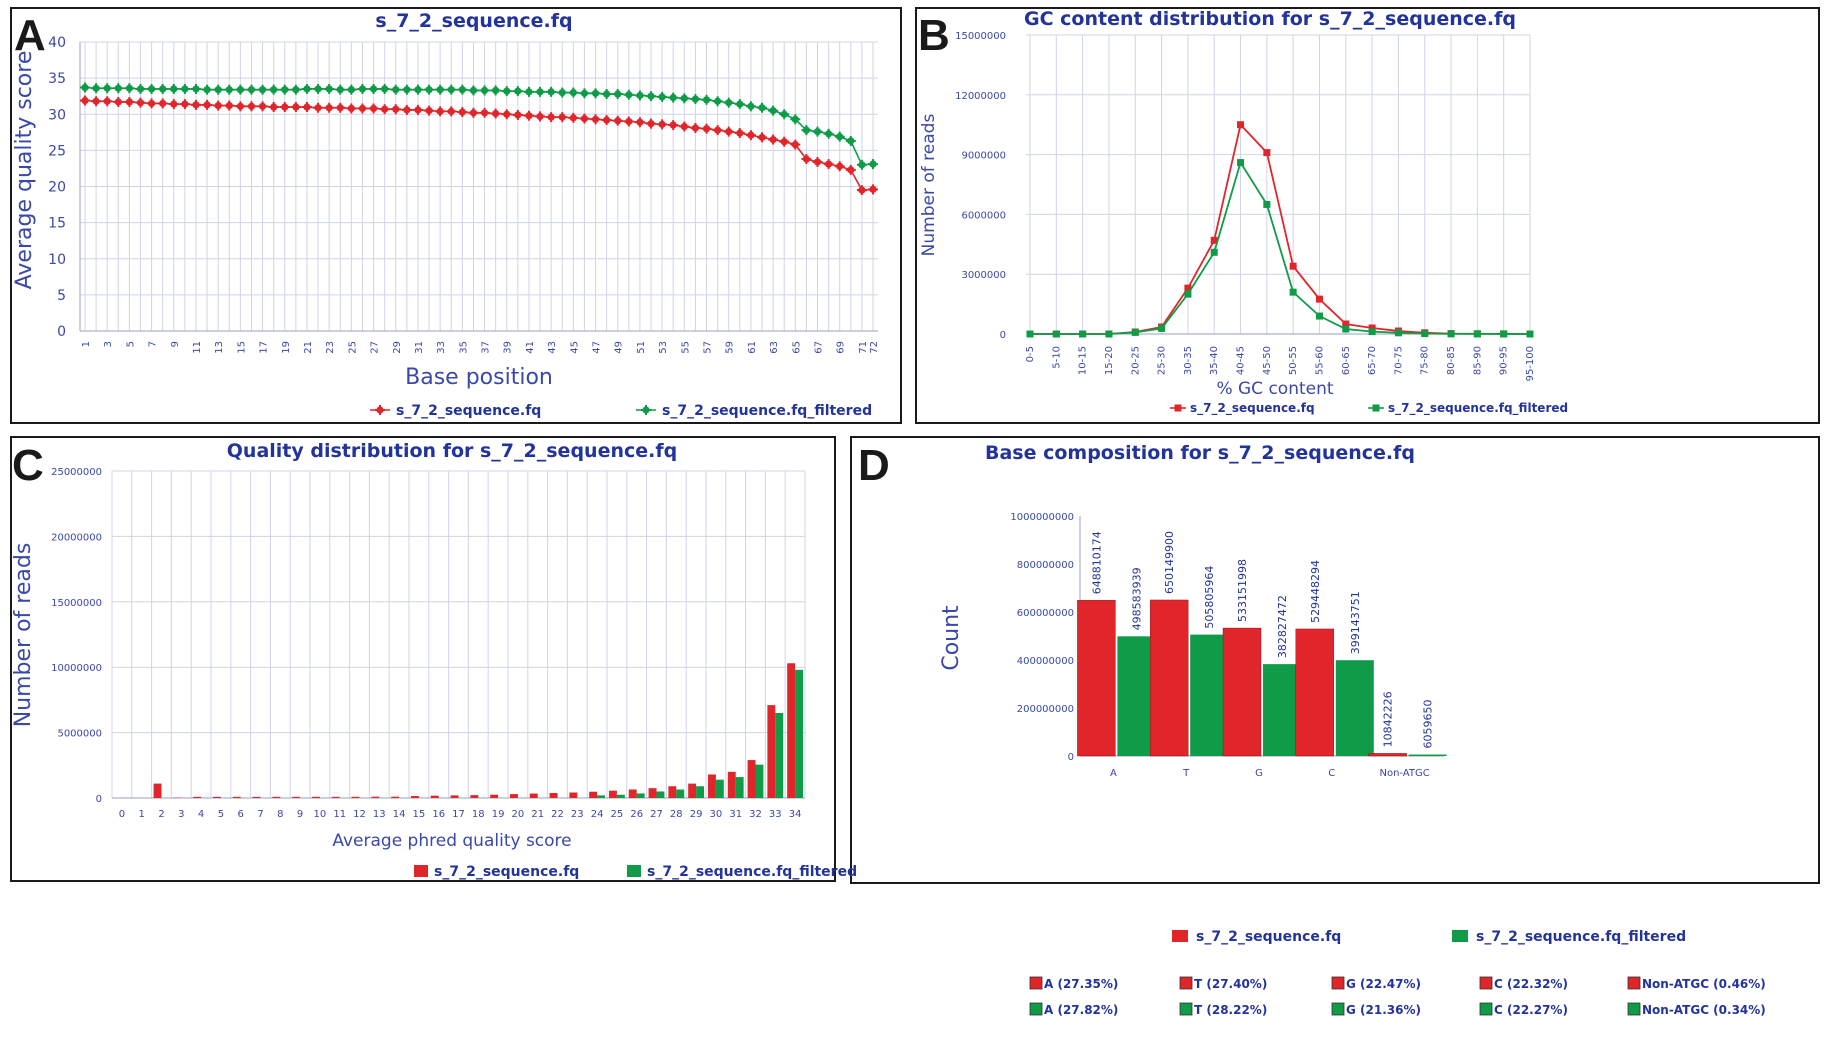 This screenshot has height=1042, width=1832. What do you see at coordinates (1404, 773) in the screenshot?
I see `panel-d-x-tick: Non-ATGC` at bounding box center [1404, 773].